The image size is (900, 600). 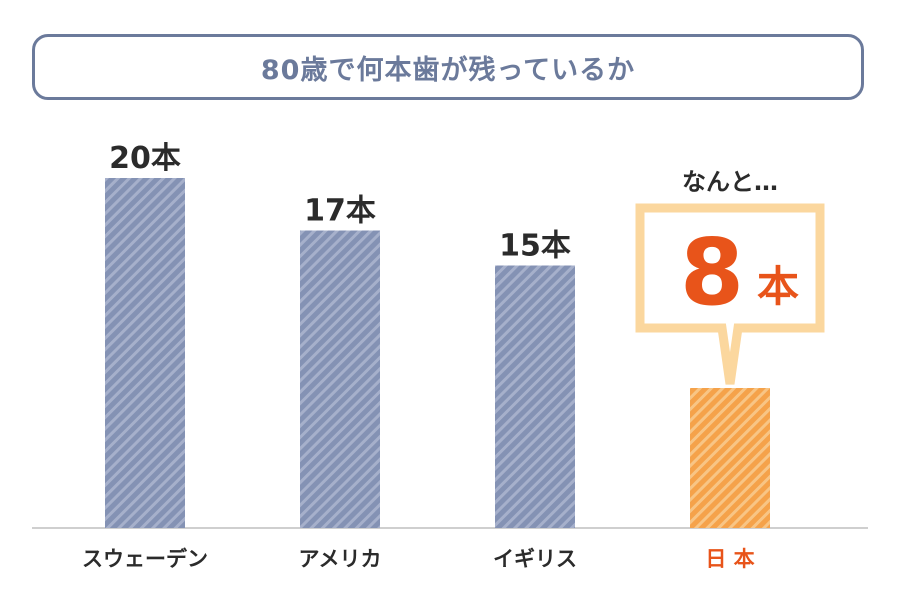 I want to click on value-label-3: 15本, so click(x=535, y=246).